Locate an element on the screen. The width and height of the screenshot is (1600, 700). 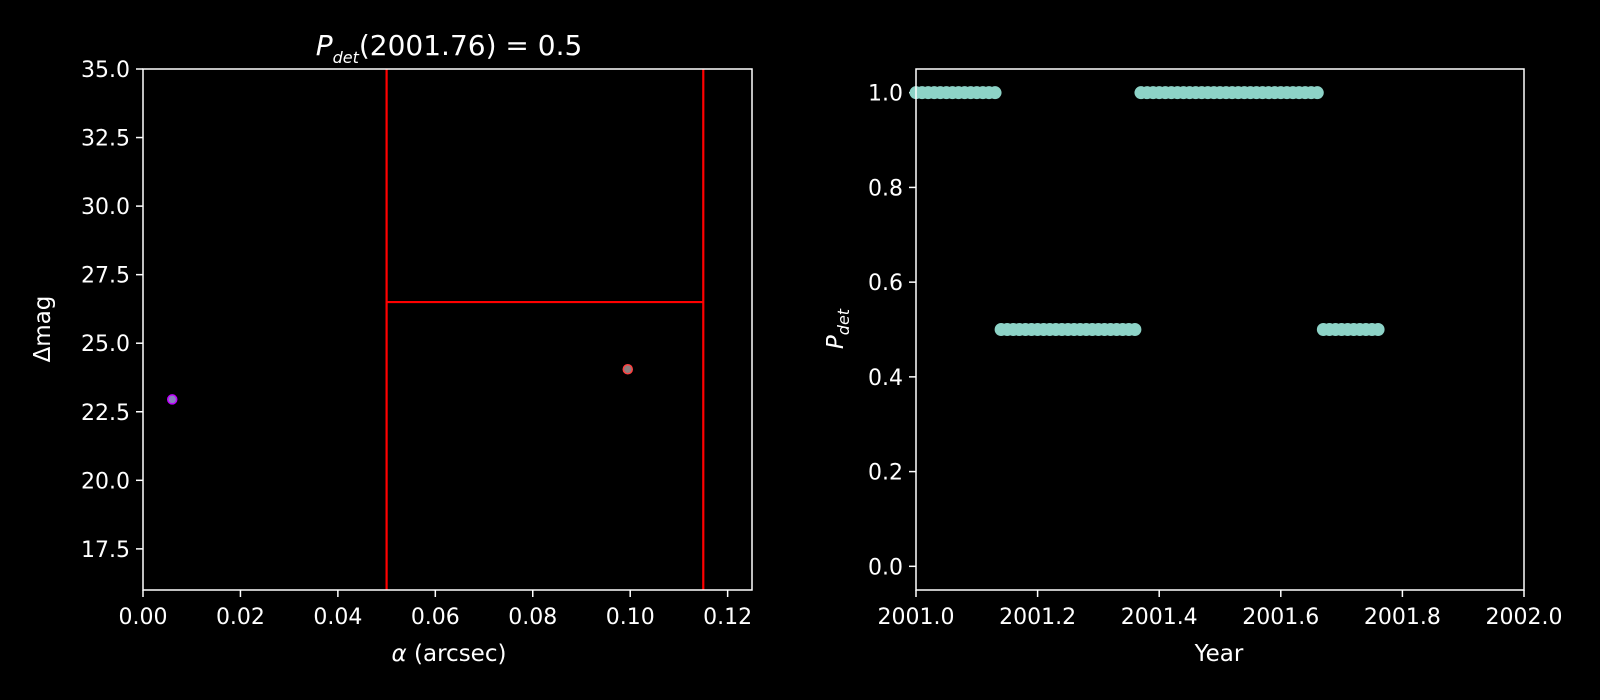
right-y-axis-label: Pdet is located at coordinates (838, 328).